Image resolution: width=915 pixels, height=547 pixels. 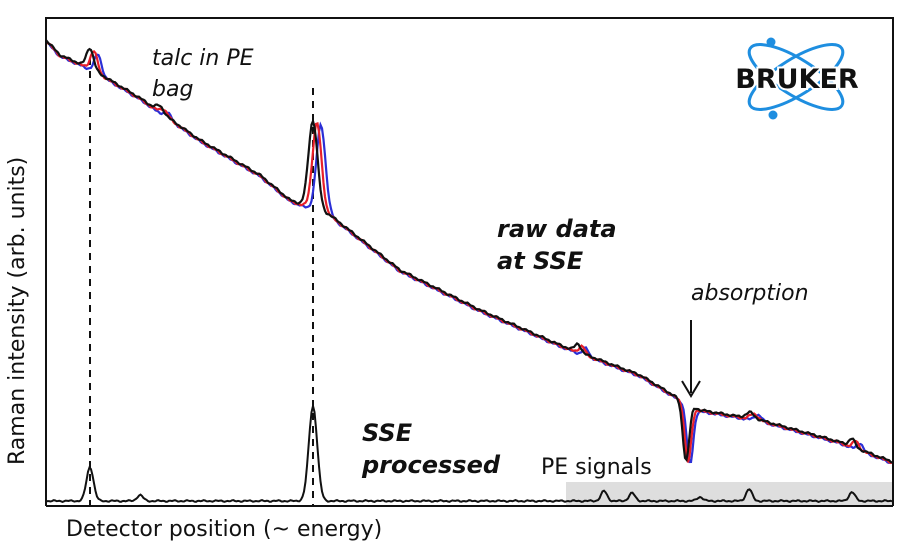 I want to click on bruker-logo-text: BRUKER, so click(x=797, y=79).